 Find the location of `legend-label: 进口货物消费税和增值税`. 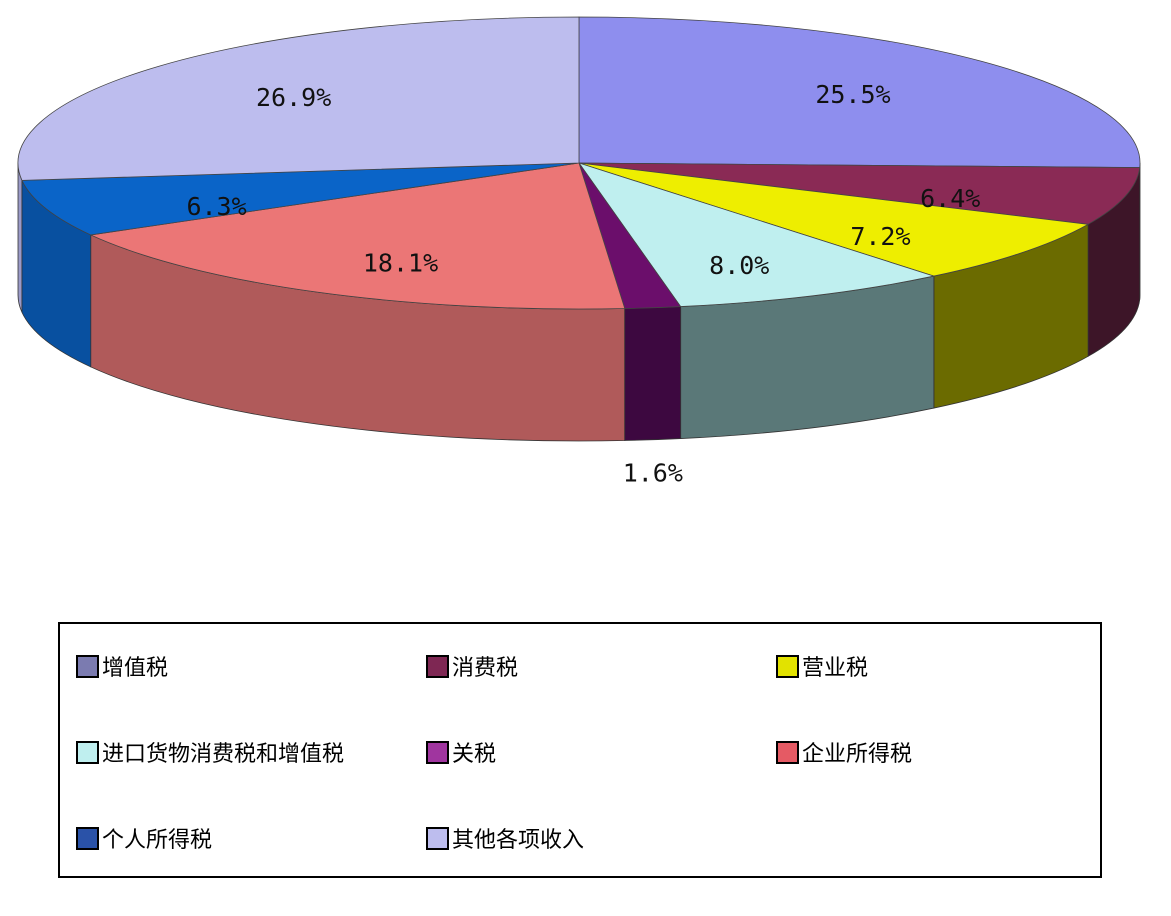

legend-label: 进口货物消费税和增值税 is located at coordinates (223, 754).